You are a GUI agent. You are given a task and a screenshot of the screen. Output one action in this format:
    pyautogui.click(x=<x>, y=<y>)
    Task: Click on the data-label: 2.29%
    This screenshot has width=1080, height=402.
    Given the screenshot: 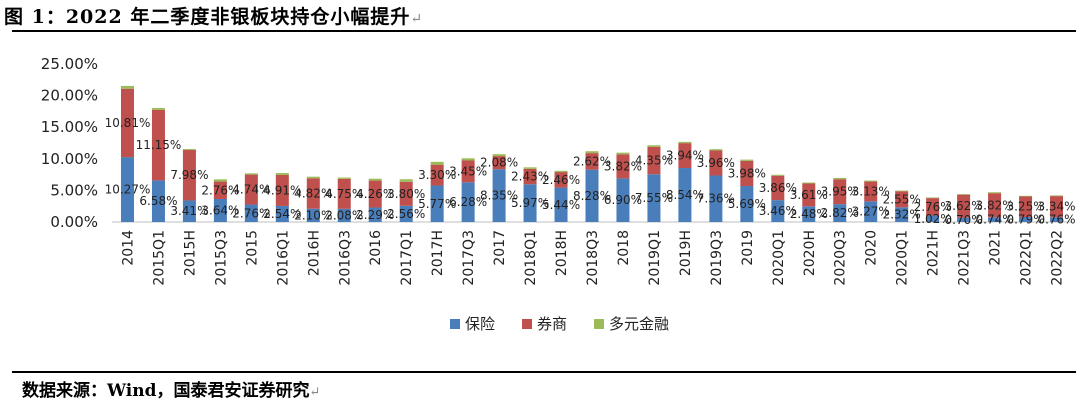 What is the action you would take?
    pyautogui.click(x=375, y=215)
    